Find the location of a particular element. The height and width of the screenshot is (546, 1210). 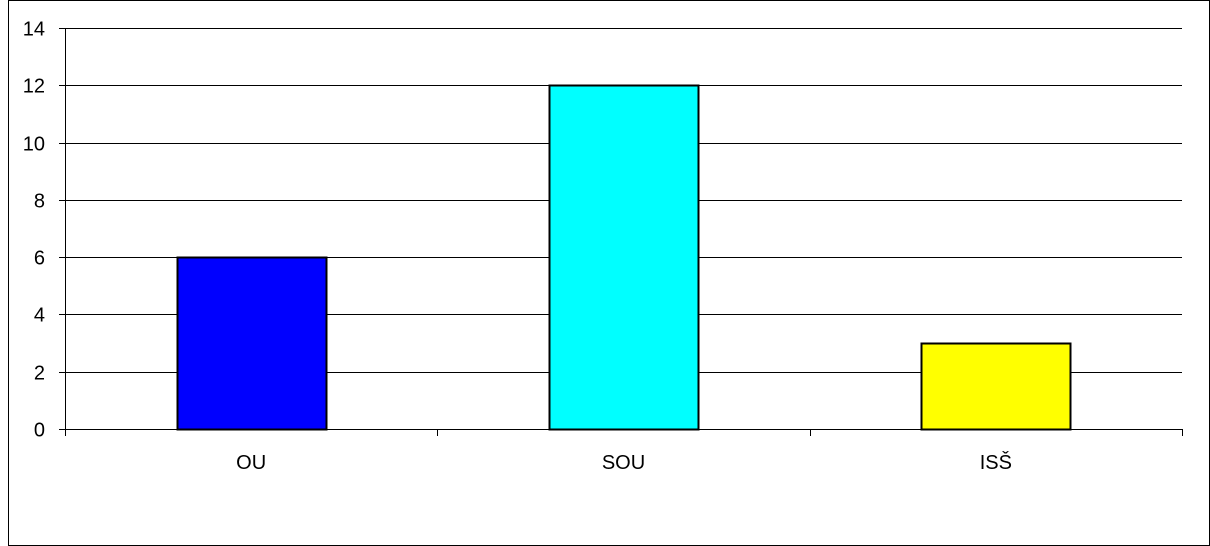

y-tick-label: 10 is located at coordinates (34, 145).